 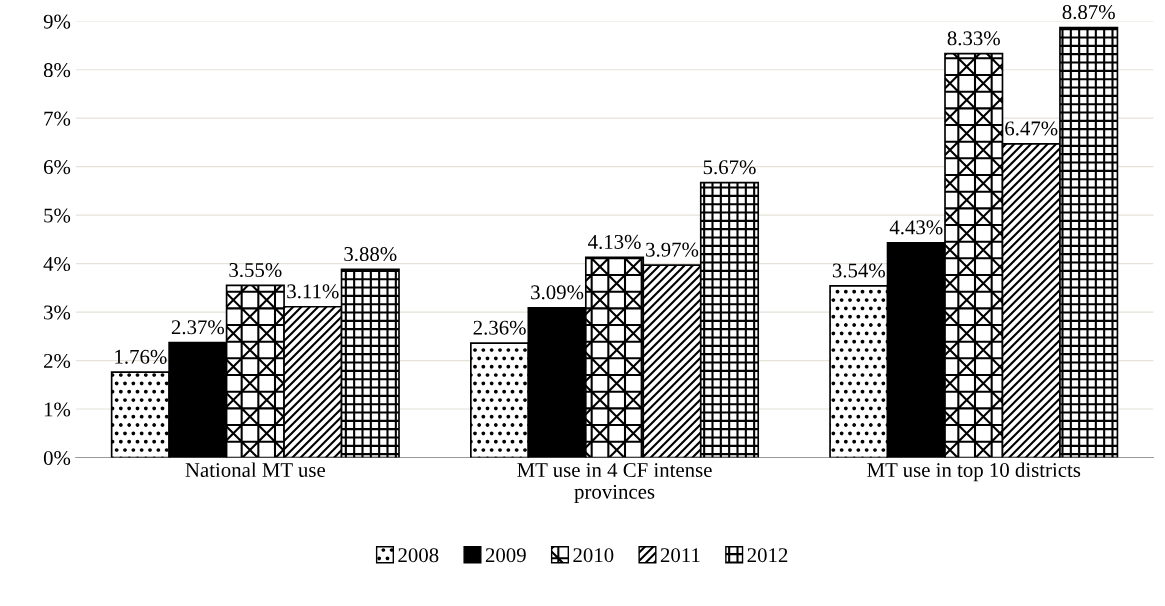 I want to click on y-tick-label: 0%, so click(x=57, y=458).